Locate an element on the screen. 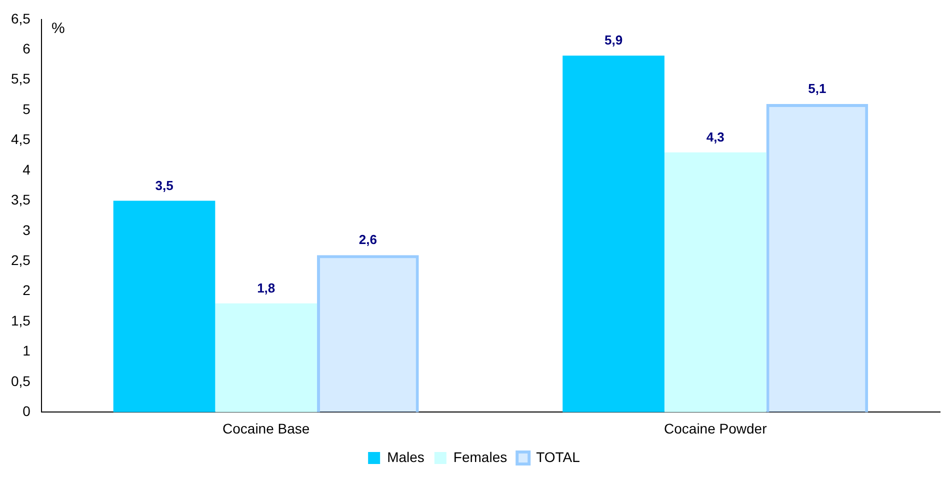 The image size is (952, 483). y-tick-label: 3,5 is located at coordinates (20, 200).